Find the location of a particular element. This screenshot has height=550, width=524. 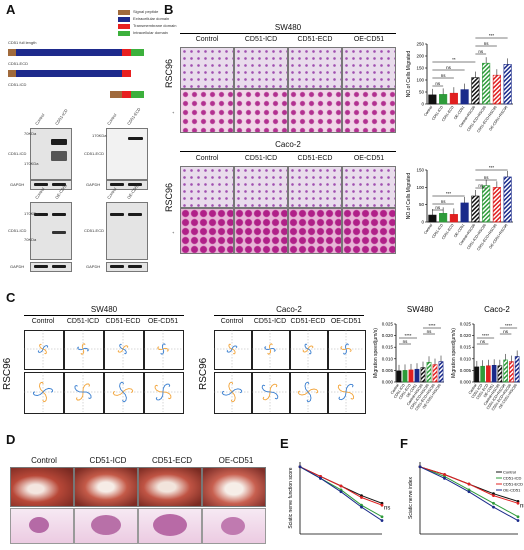

legend-label: OE-CD51 is located at coordinates (512, 490).